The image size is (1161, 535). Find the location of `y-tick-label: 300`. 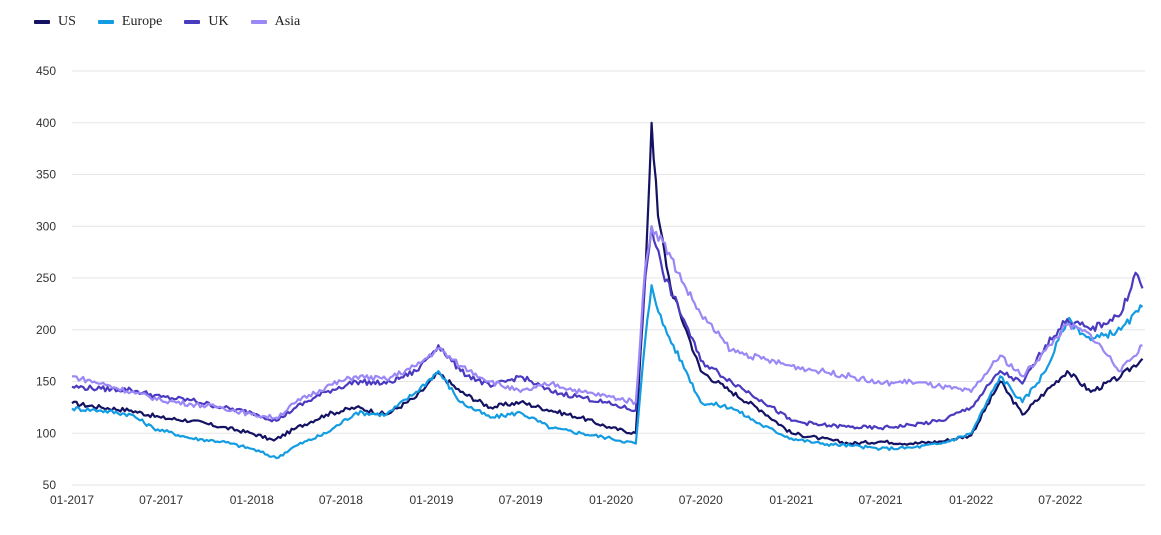

y-tick-label: 300 is located at coordinates (46, 226).